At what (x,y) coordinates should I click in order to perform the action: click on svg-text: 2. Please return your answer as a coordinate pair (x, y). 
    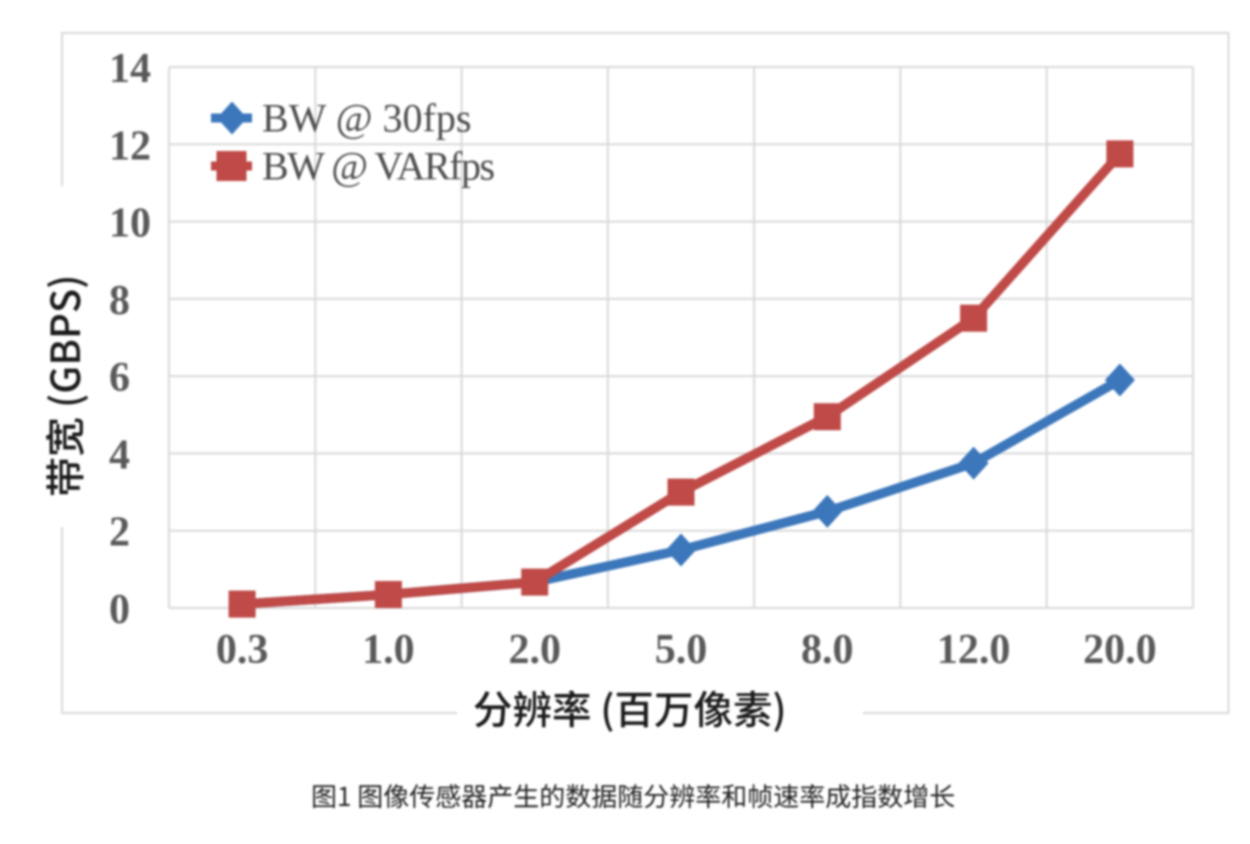
    Looking at the image, I should click on (119, 533).